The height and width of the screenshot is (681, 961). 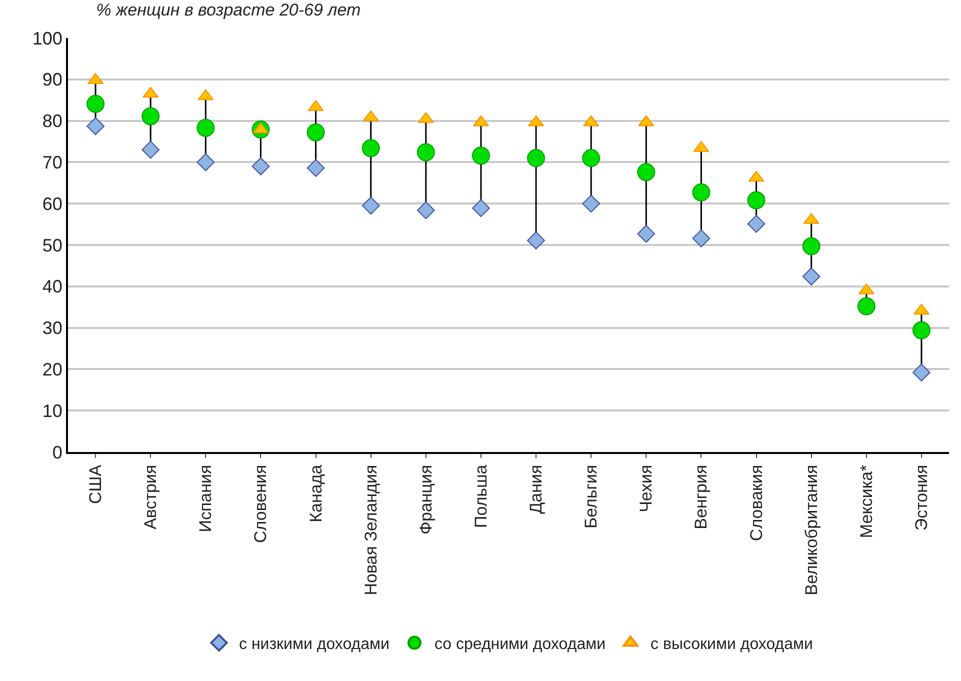 I want to click on chart-title: % женщин в возрасте 20-69 лет, so click(x=228, y=10).